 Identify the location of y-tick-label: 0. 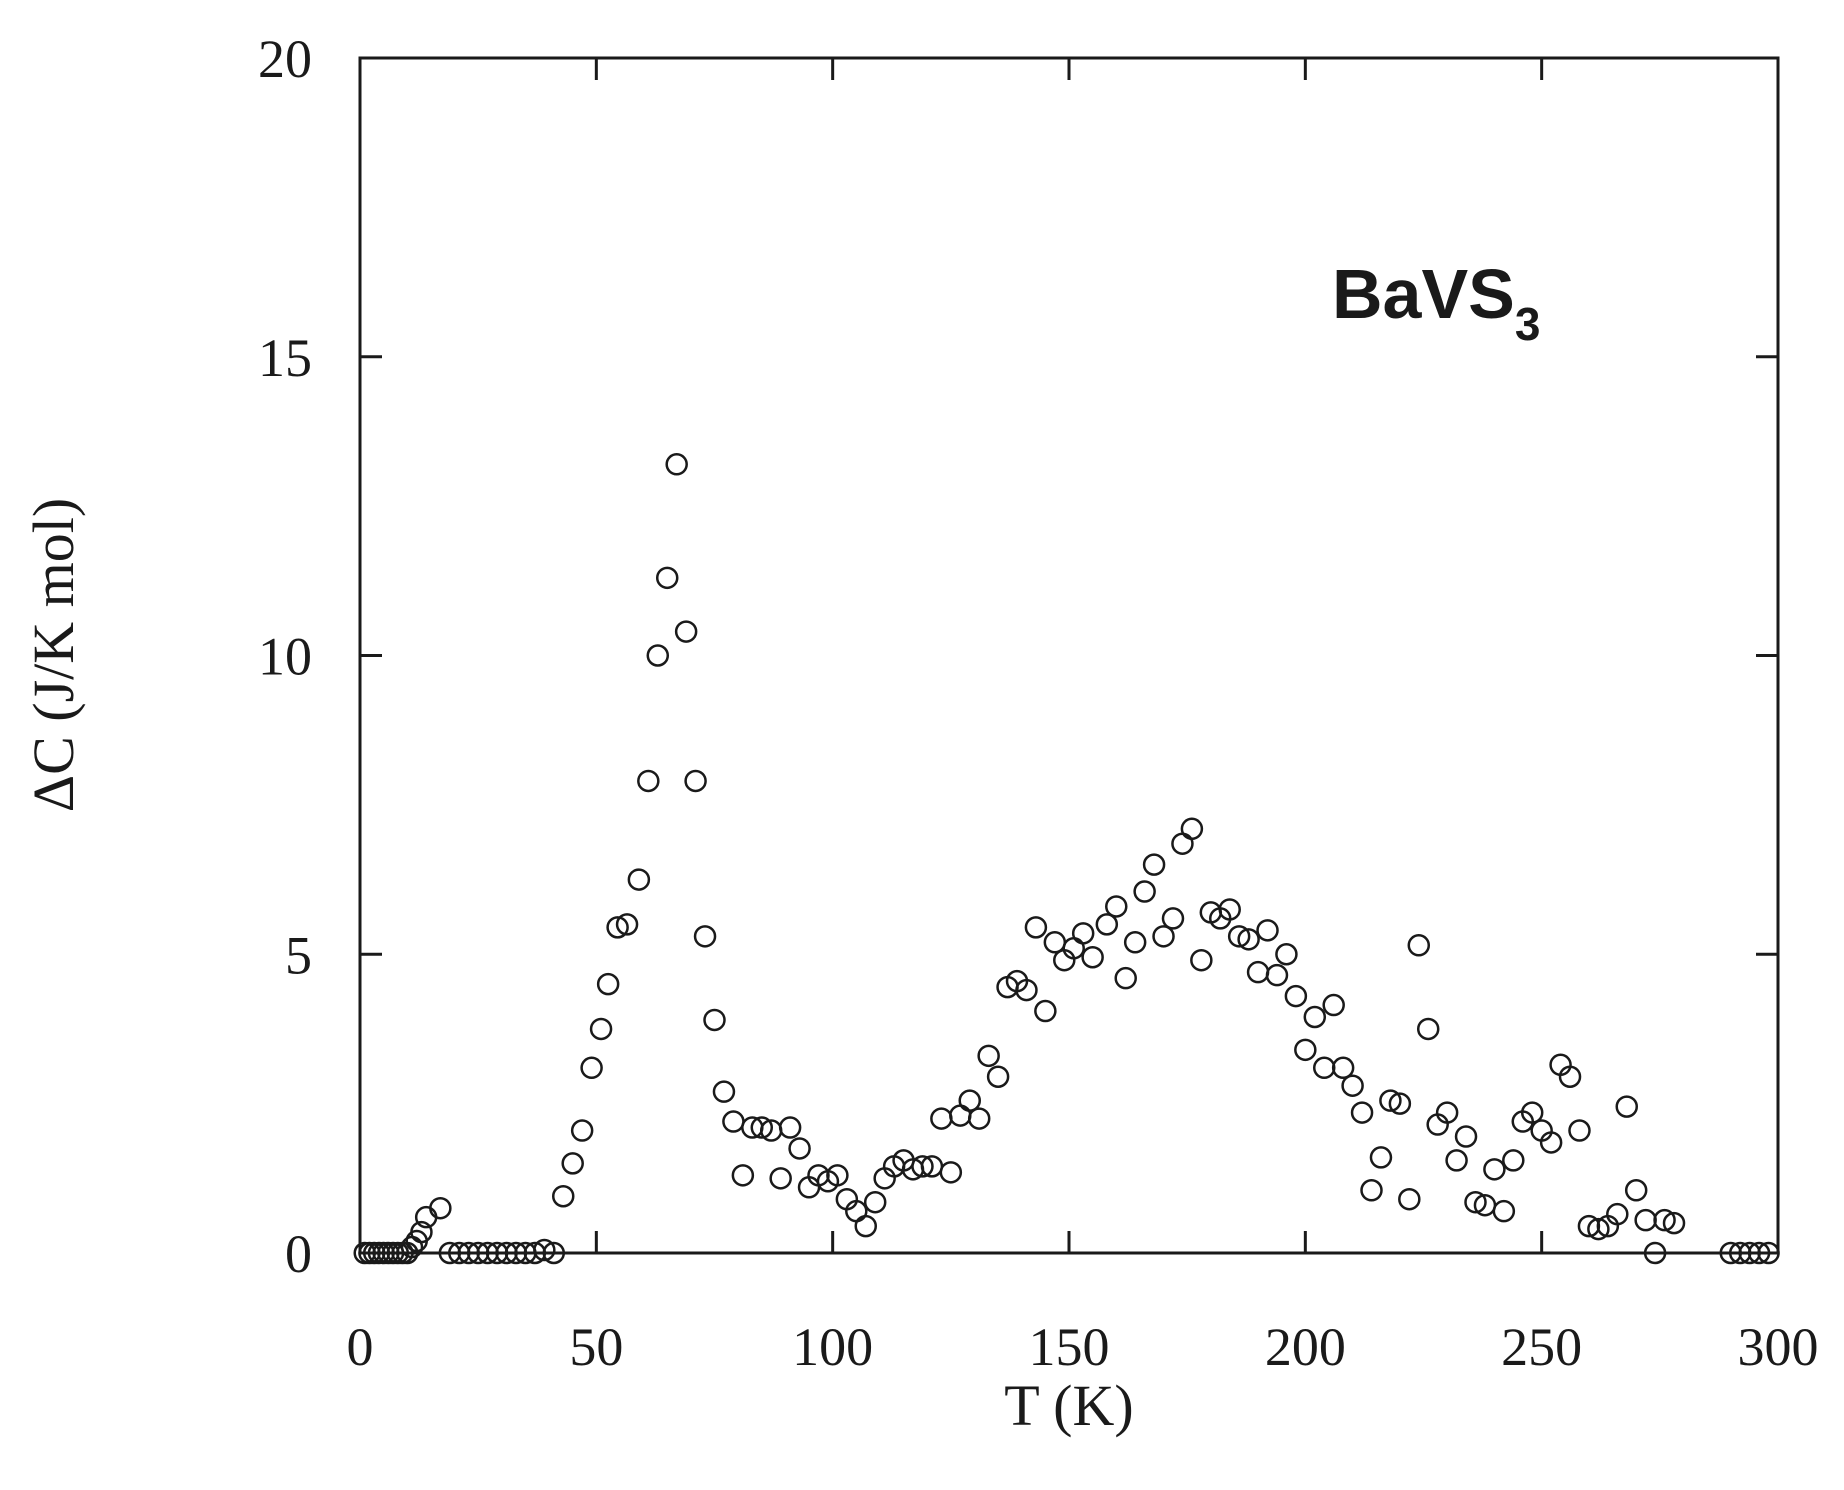
(298, 1254).